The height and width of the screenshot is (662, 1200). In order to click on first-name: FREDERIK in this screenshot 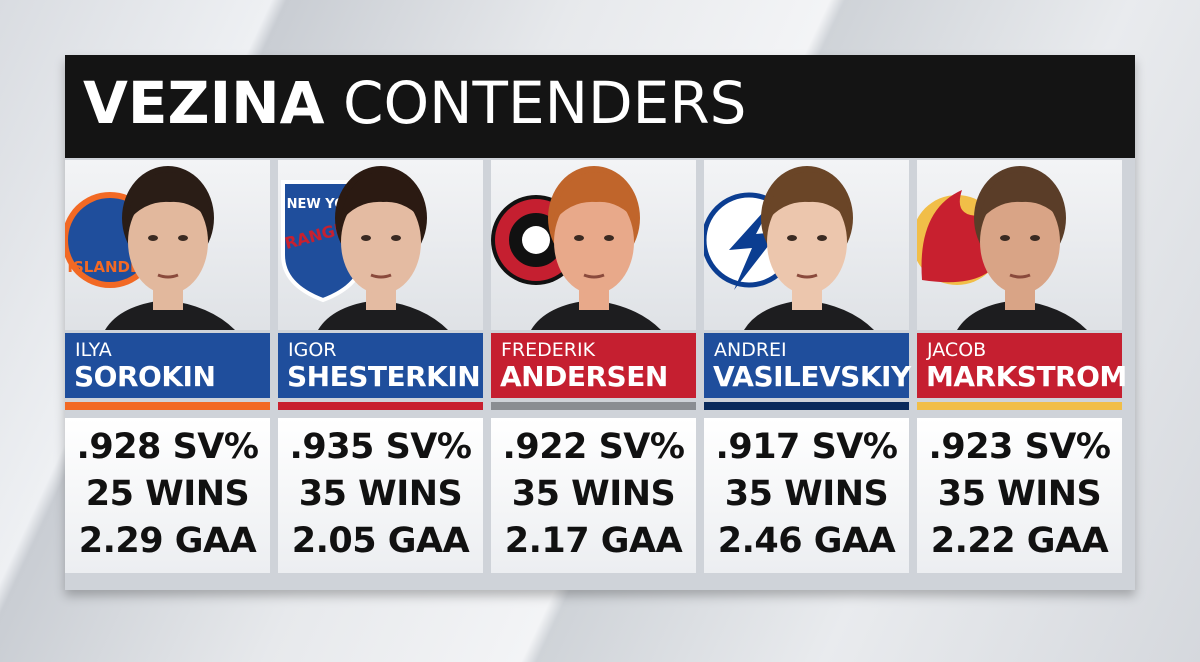, I will do `click(548, 350)`.